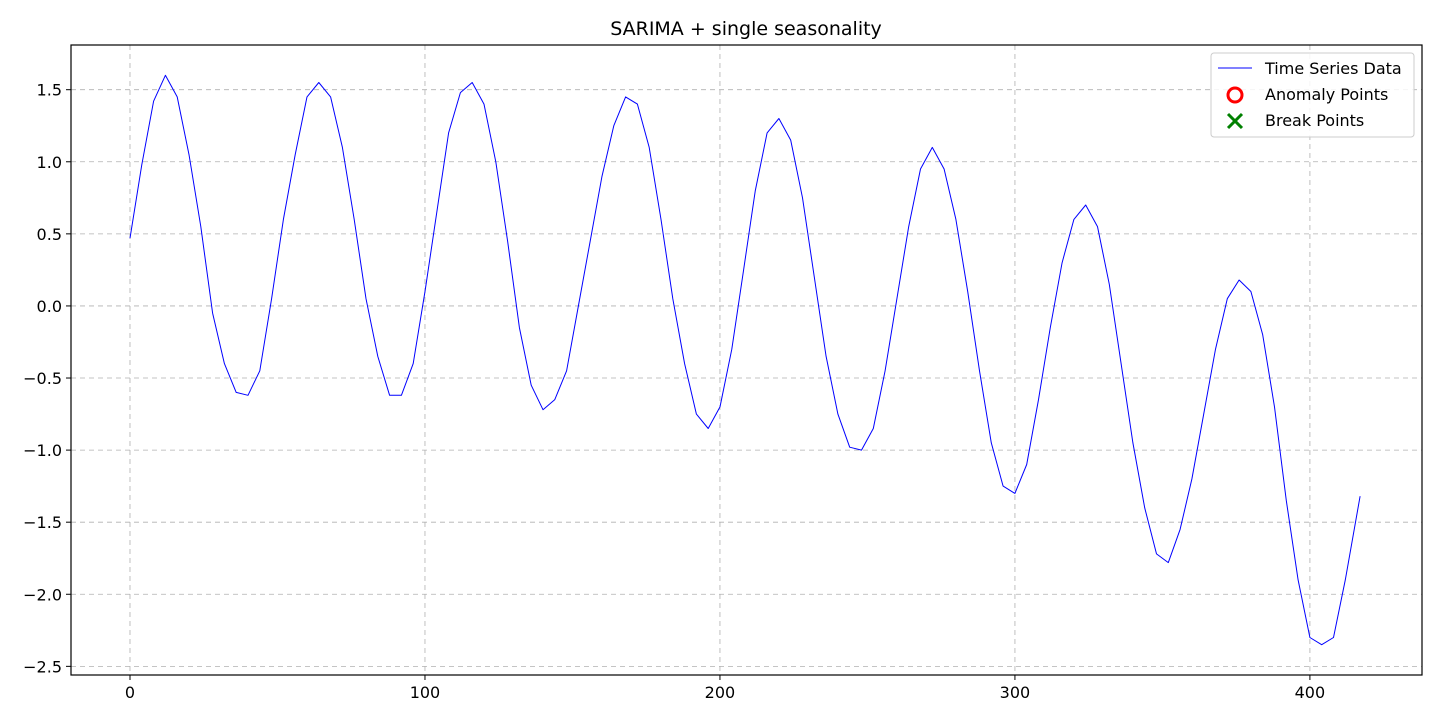 Image resolution: width=1440 pixels, height=720 pixels. I want to click on legend-box, so click(1312, 95).